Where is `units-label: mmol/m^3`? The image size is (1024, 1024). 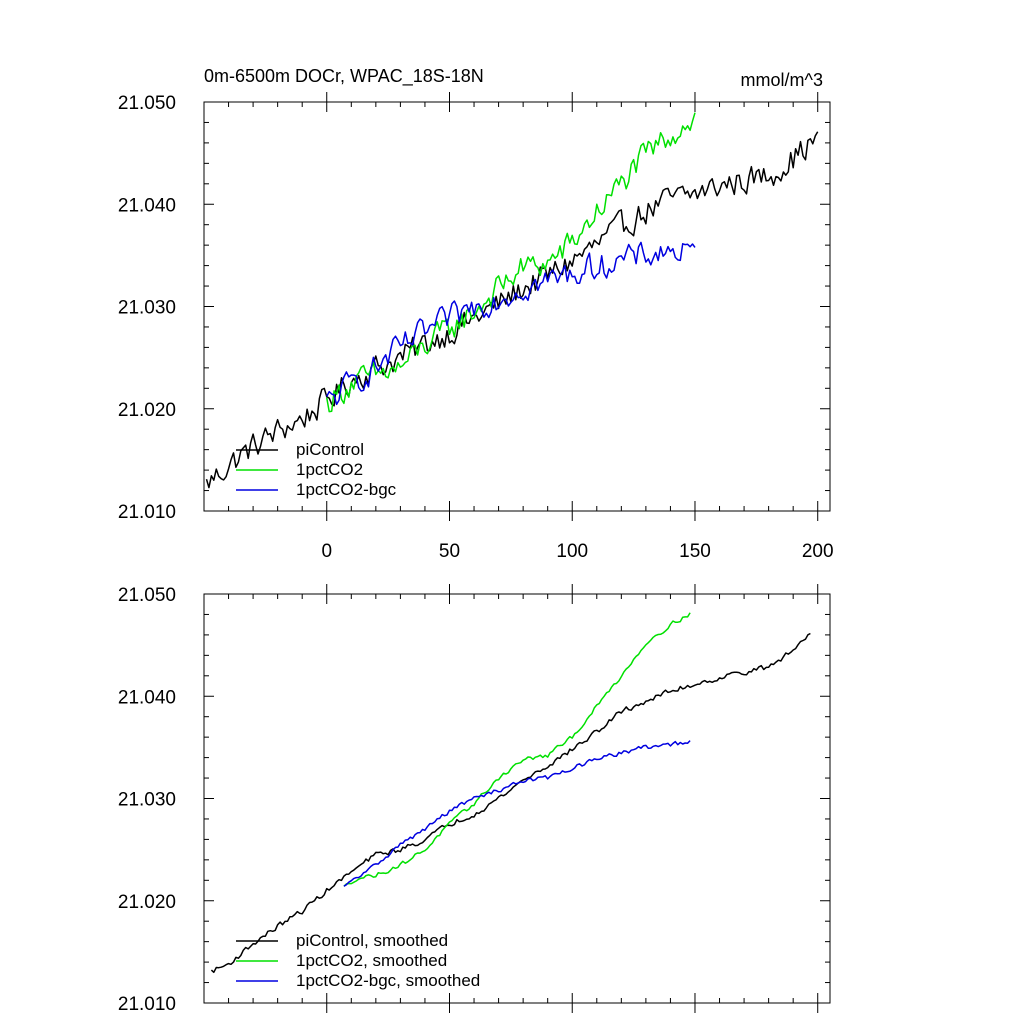
units-label: mmol/m^3 is located at coordinates (782, 80).